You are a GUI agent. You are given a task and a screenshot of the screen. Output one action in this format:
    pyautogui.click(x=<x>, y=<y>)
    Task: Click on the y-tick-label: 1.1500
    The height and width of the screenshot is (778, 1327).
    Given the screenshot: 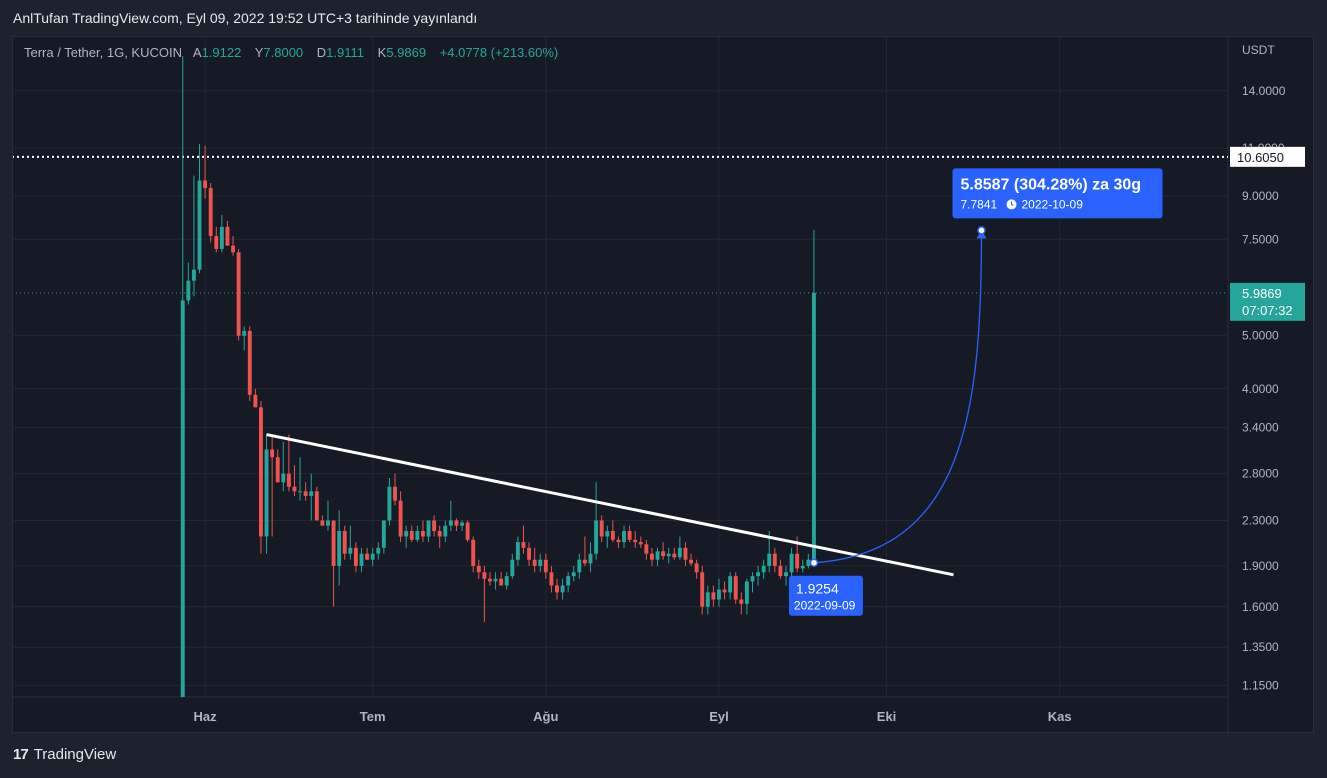 What is the action you would take?
    pyautogui.click(x=1260, y=685)
    